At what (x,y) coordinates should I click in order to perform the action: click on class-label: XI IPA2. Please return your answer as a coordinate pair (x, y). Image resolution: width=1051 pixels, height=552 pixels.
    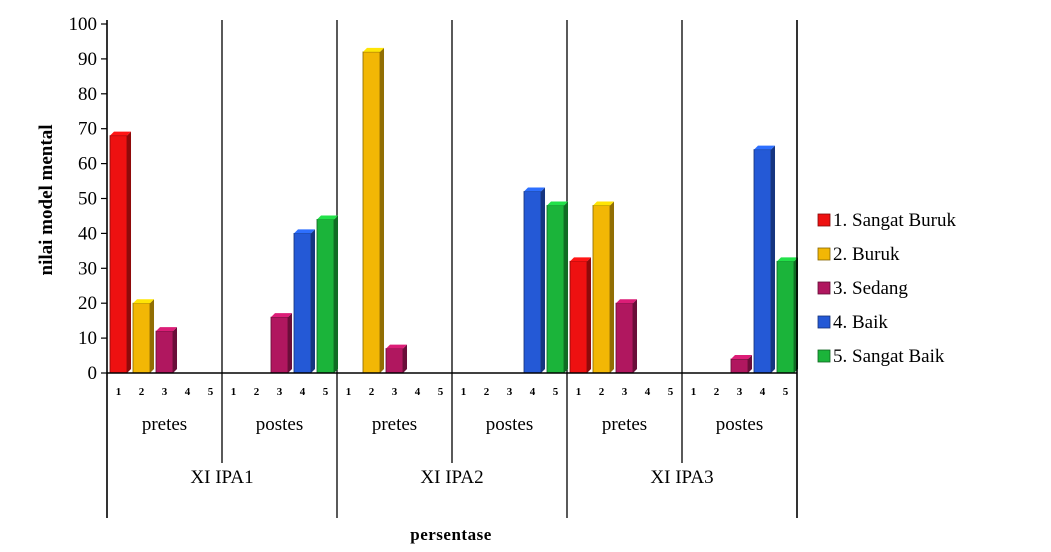
    Looking at the image, I should click on (451, 477).